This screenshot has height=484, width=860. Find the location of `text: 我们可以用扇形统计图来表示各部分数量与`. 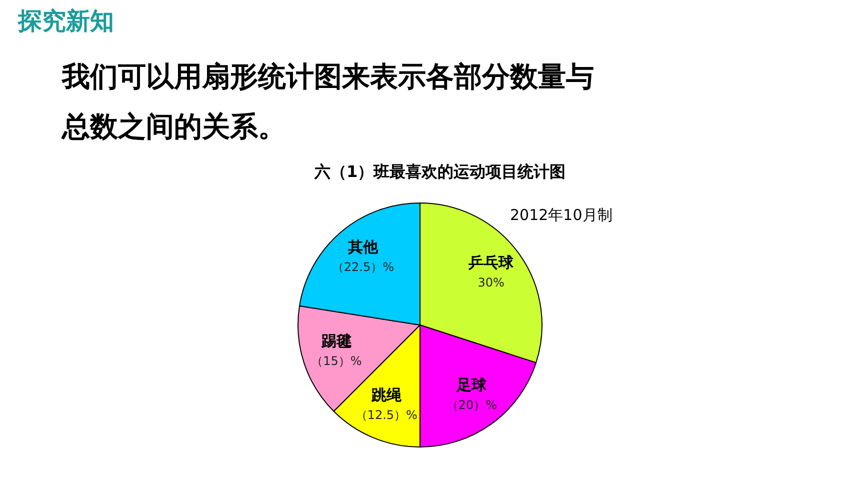

text: 我们可以用扇形统计图来表示各部分数量与 is located at coordinates (327, 76).